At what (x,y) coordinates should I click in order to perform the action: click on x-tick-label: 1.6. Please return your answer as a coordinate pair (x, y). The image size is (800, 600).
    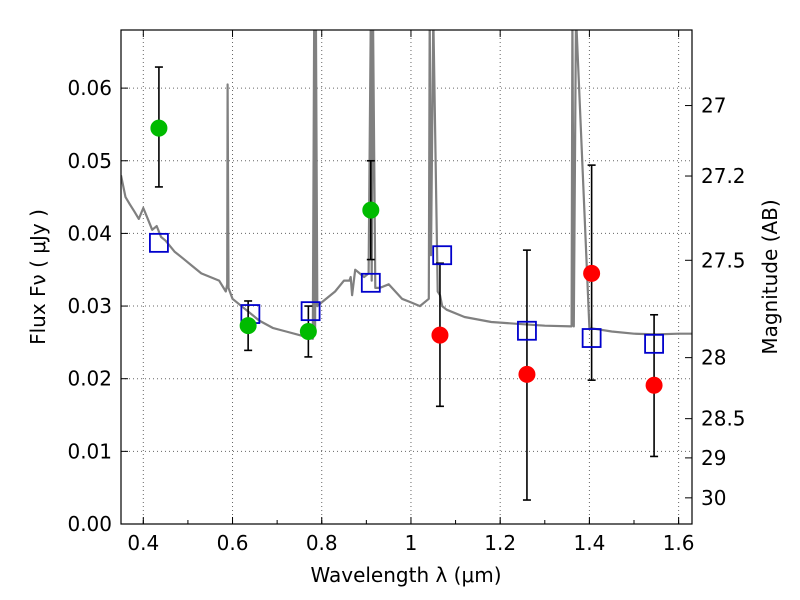
    Looking at the image, I should click on (679, 543).